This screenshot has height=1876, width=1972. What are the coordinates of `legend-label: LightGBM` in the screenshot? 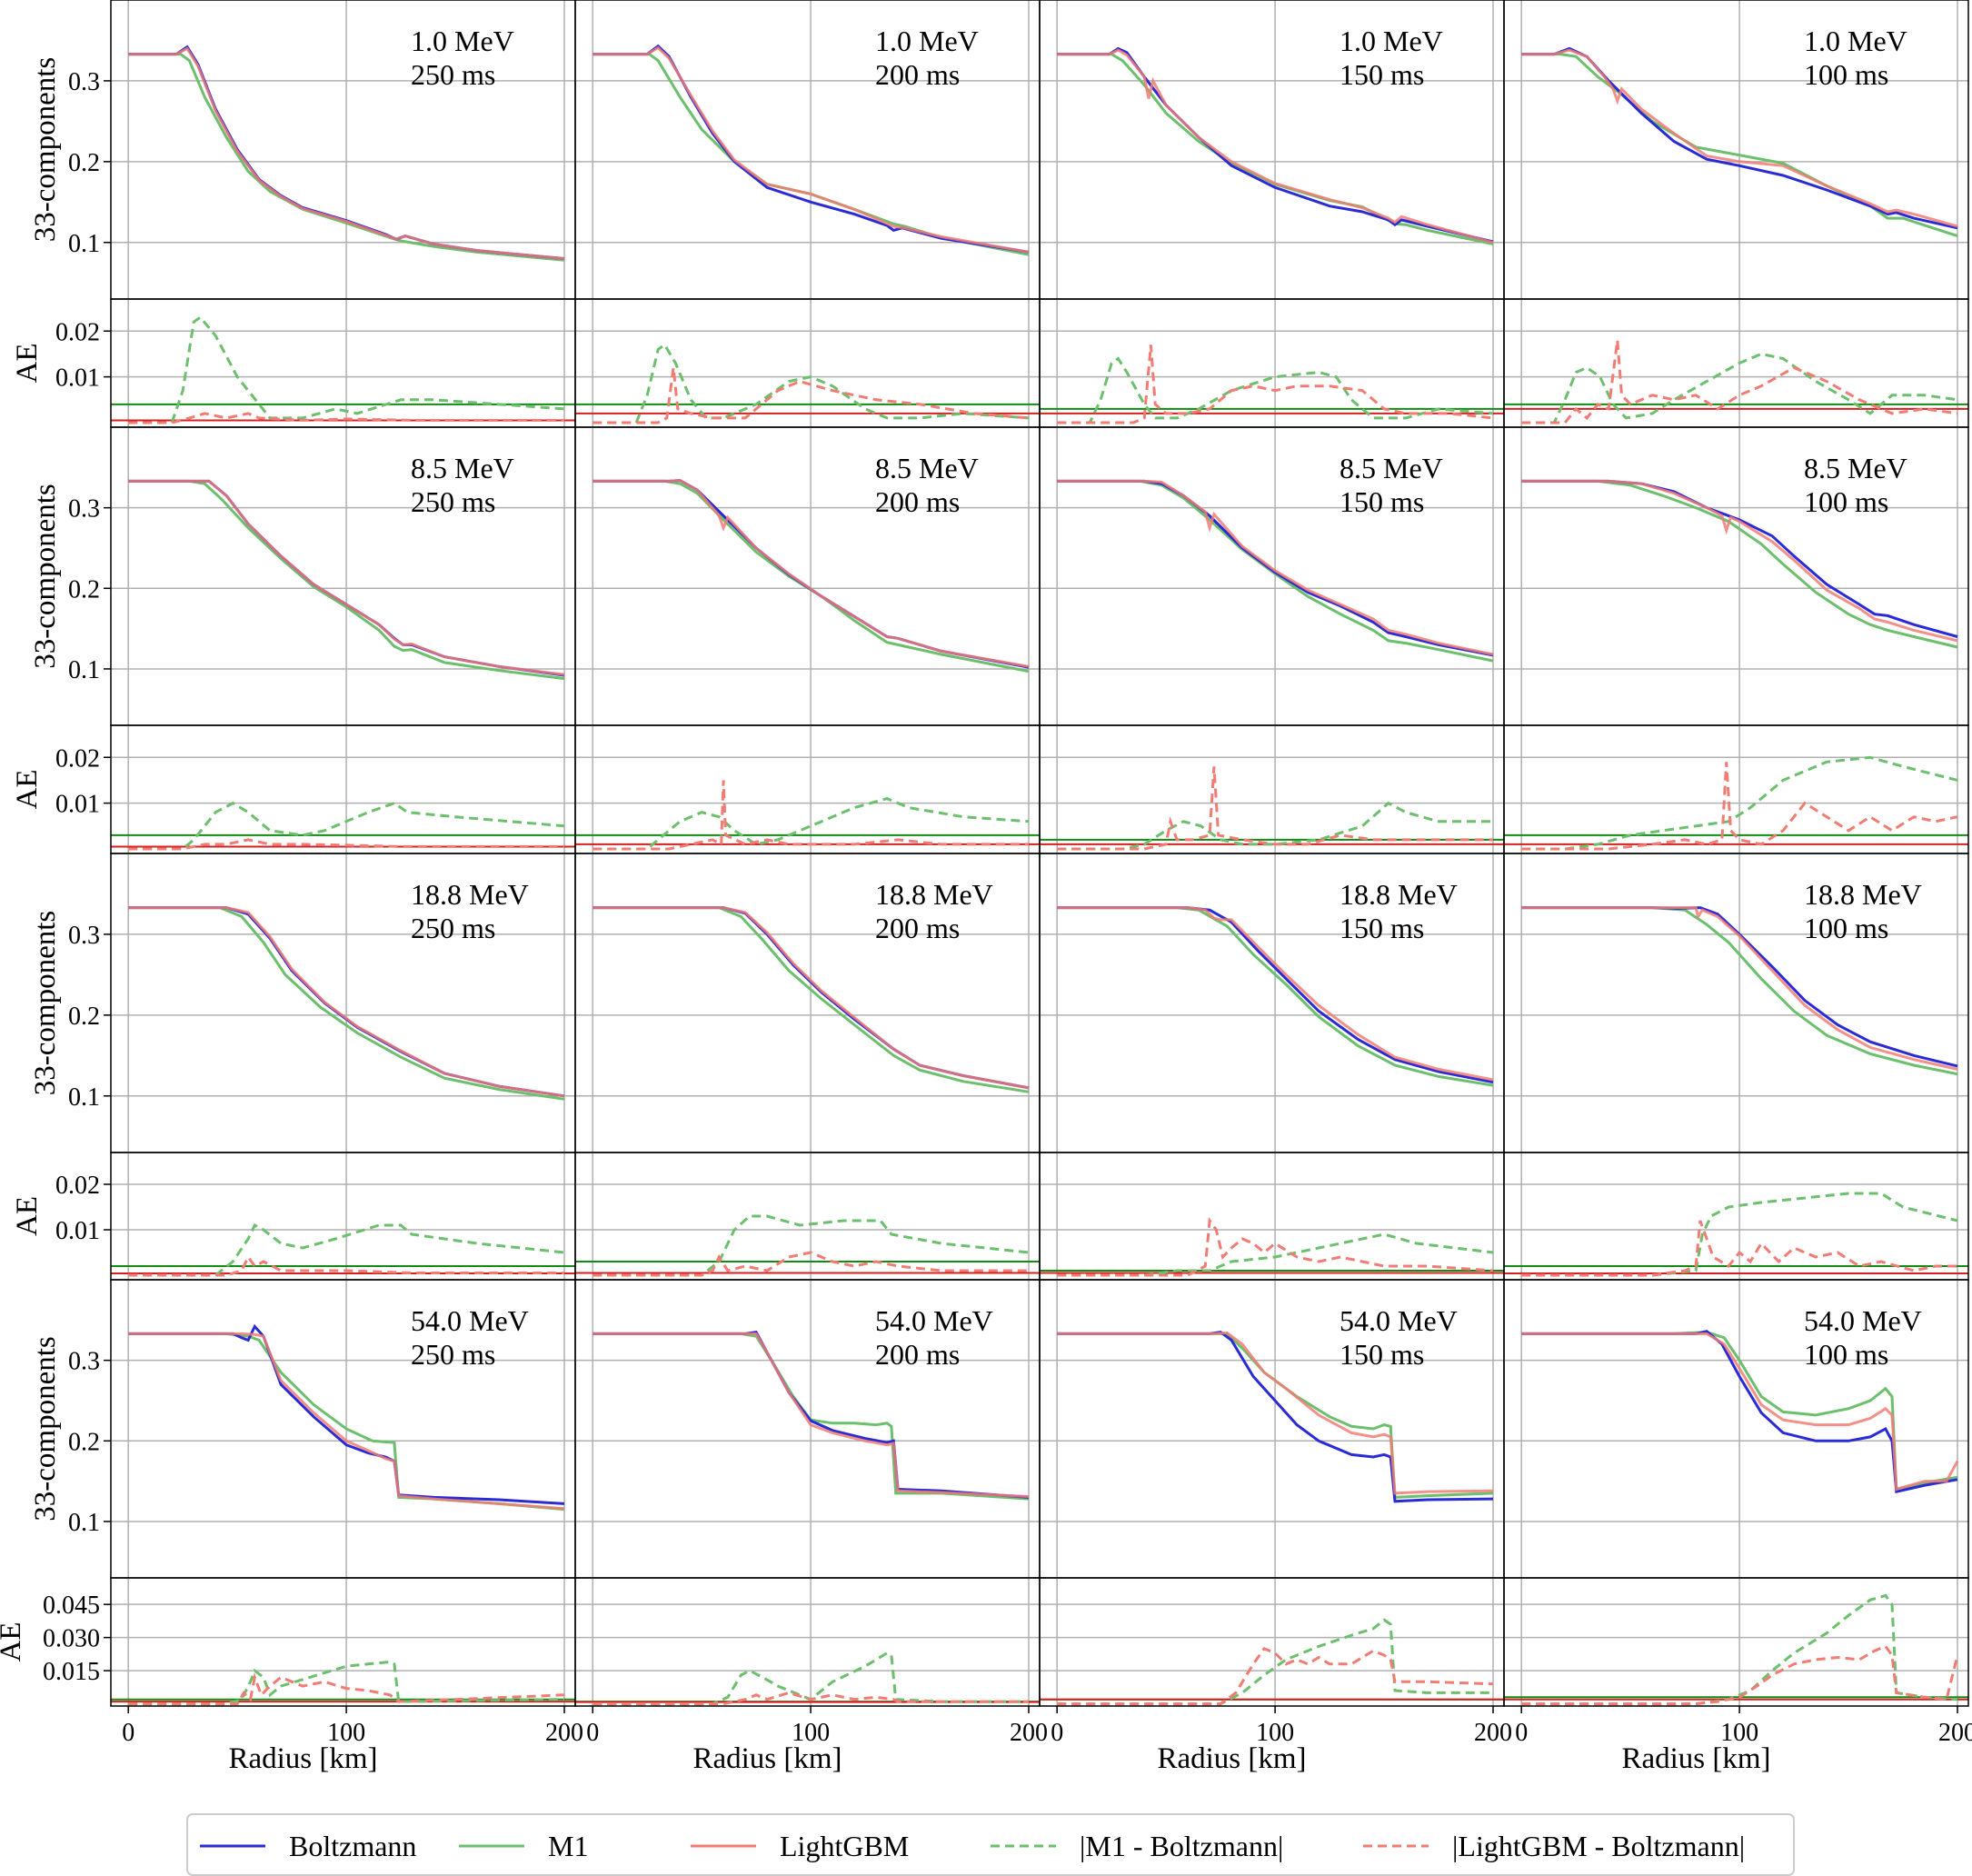 It's located at (844, 1846).